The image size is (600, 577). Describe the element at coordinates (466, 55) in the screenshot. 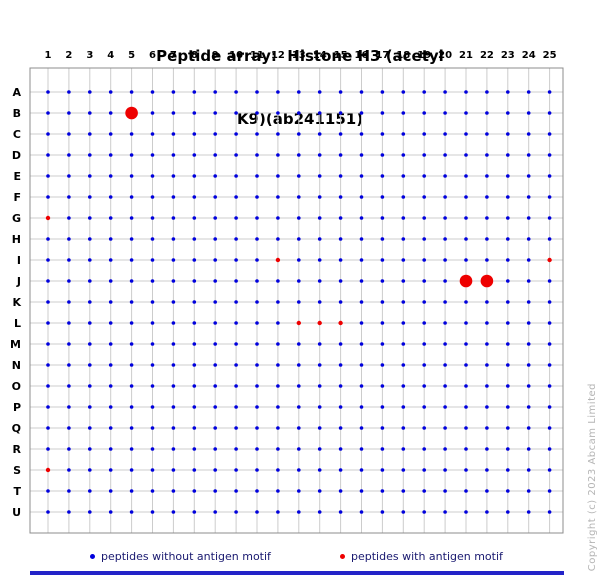

I see `column-label: 21` at that location.